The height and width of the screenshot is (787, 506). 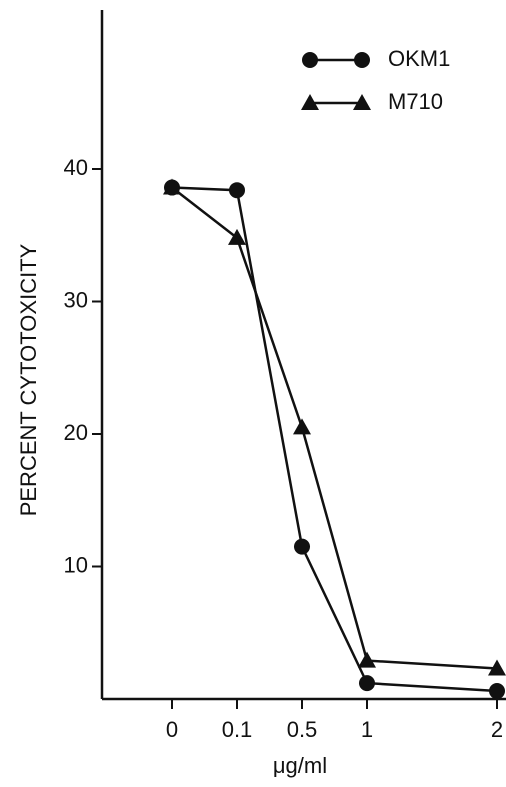 I want to click on legend-label: OKM1, so click(x=419, y=58).